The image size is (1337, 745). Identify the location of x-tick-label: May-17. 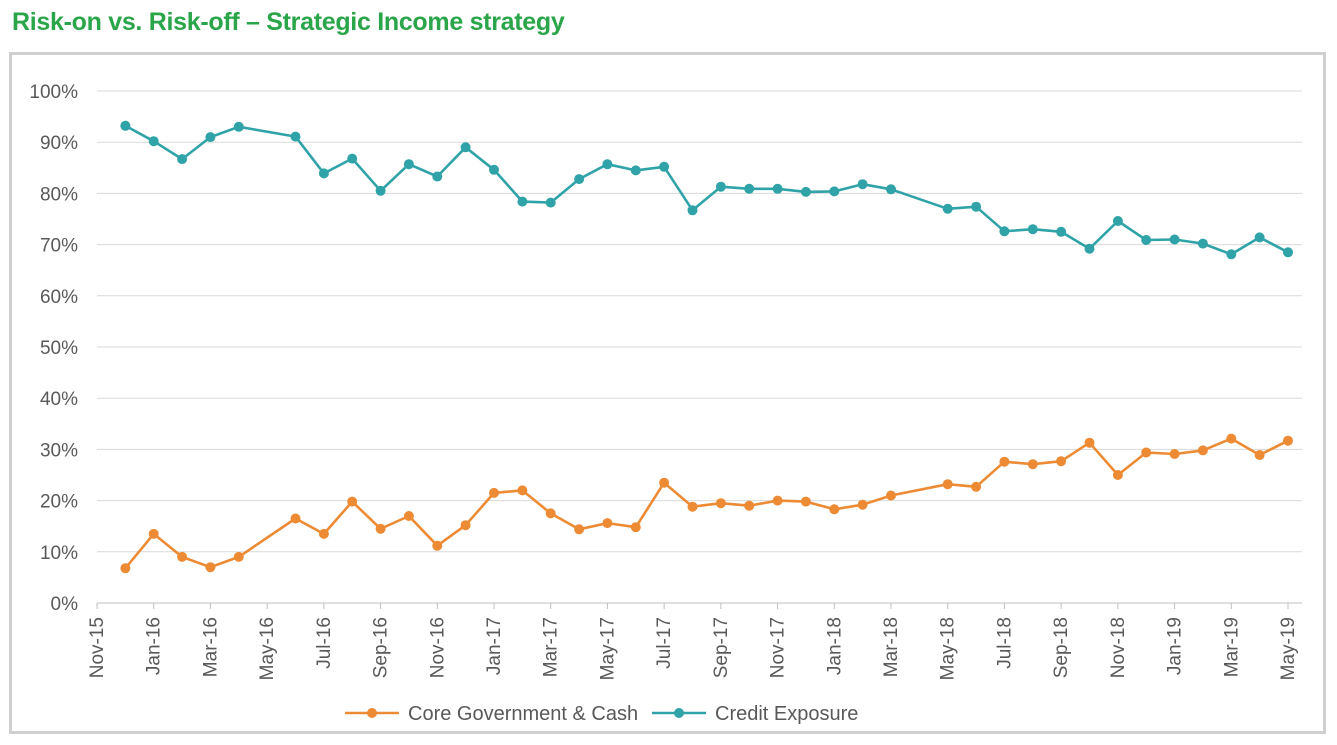
(607, 648).